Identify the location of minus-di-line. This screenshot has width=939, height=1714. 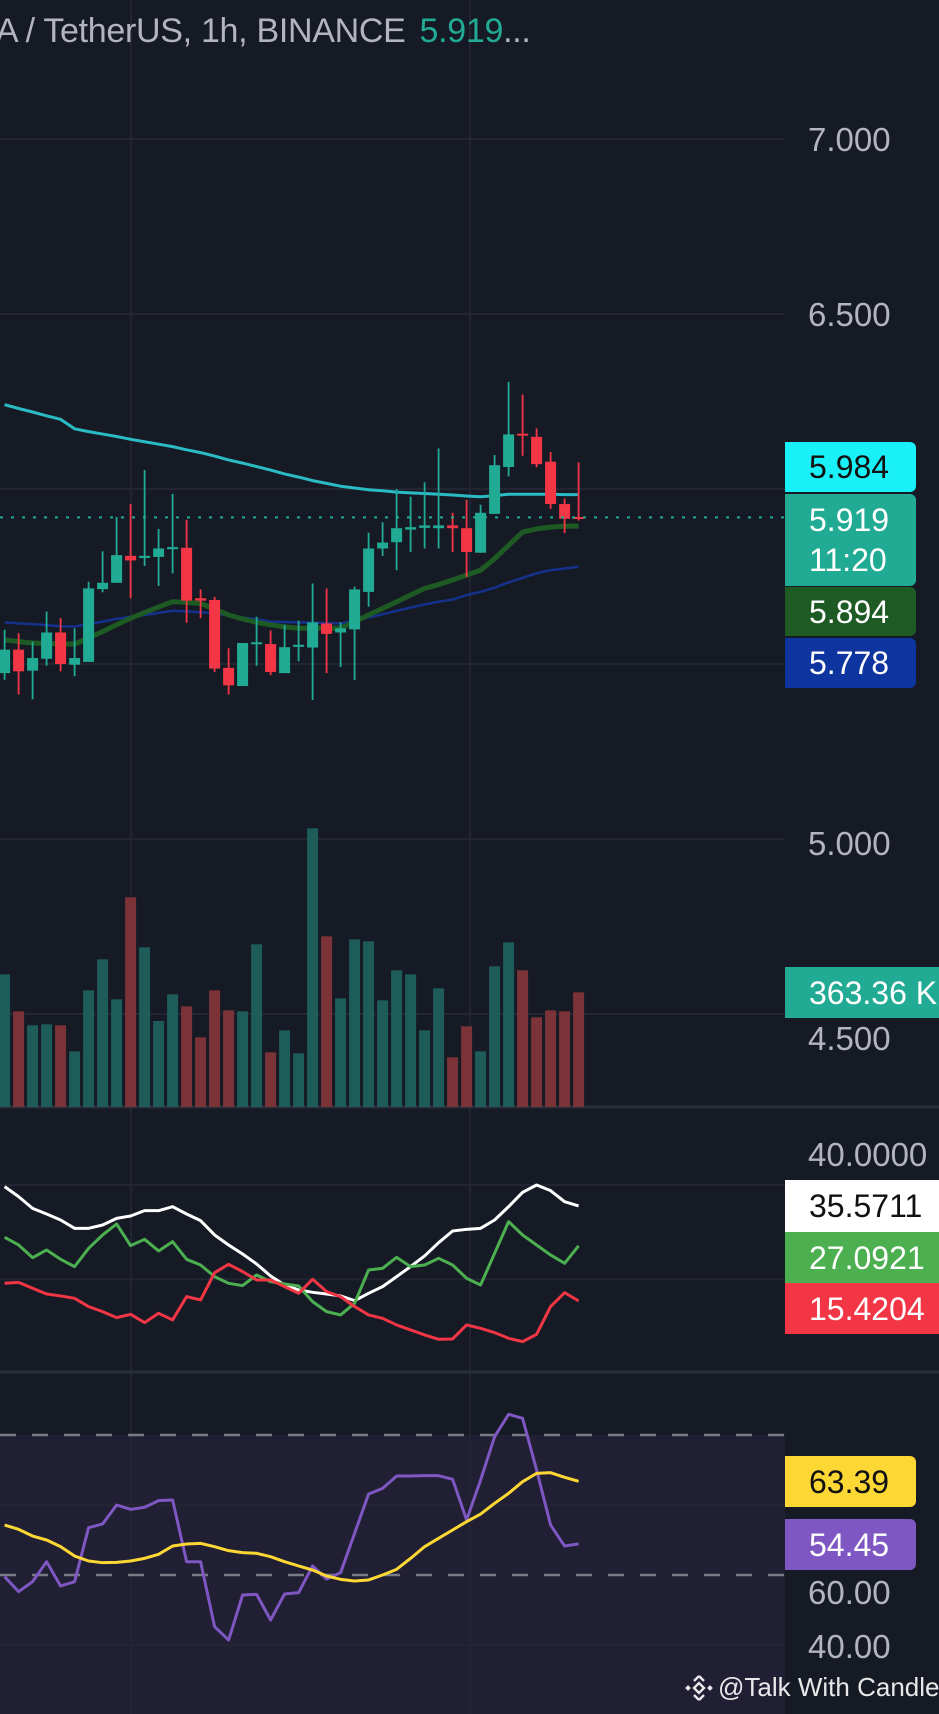
(292, 1303).